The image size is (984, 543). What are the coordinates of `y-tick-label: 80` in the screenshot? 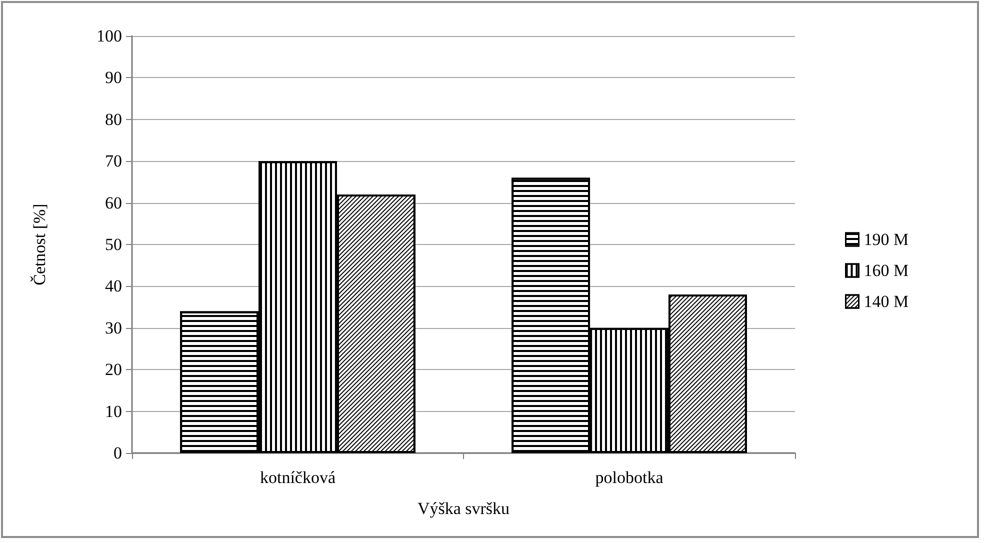 It's located at (113, 119).